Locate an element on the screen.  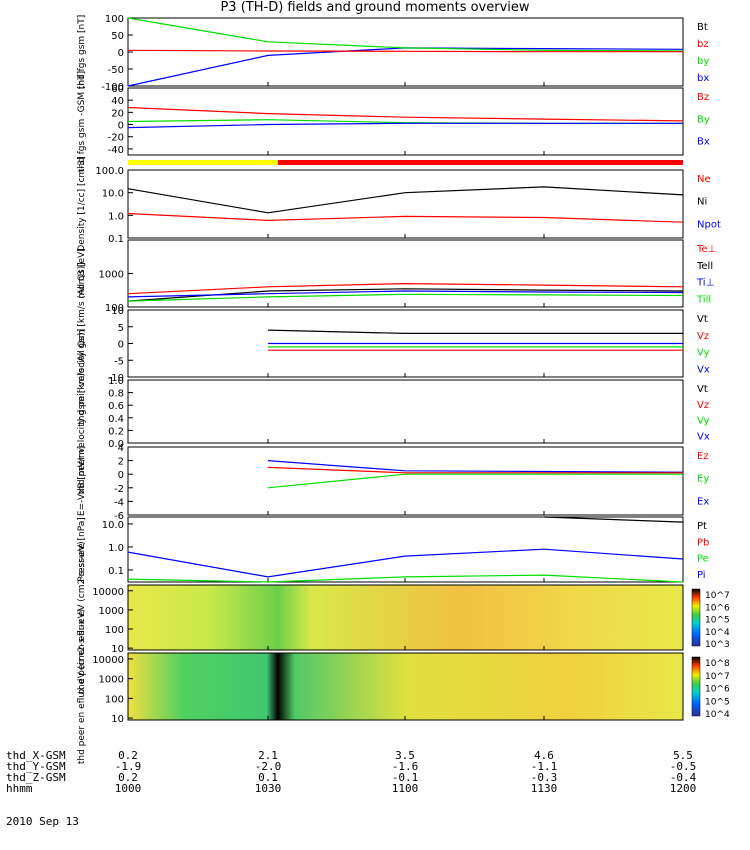
footer-row-value: -0.4 is located at coordinates (683, 777).